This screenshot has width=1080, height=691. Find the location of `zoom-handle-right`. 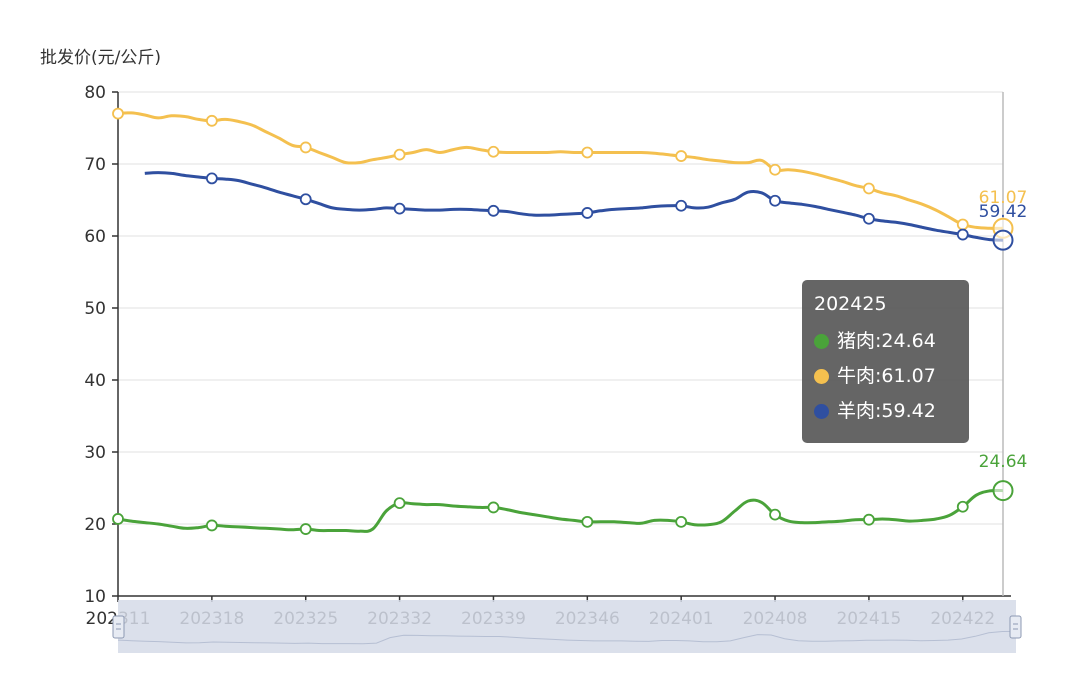

zoom-handle-right is located at coordinates (1015, 627).